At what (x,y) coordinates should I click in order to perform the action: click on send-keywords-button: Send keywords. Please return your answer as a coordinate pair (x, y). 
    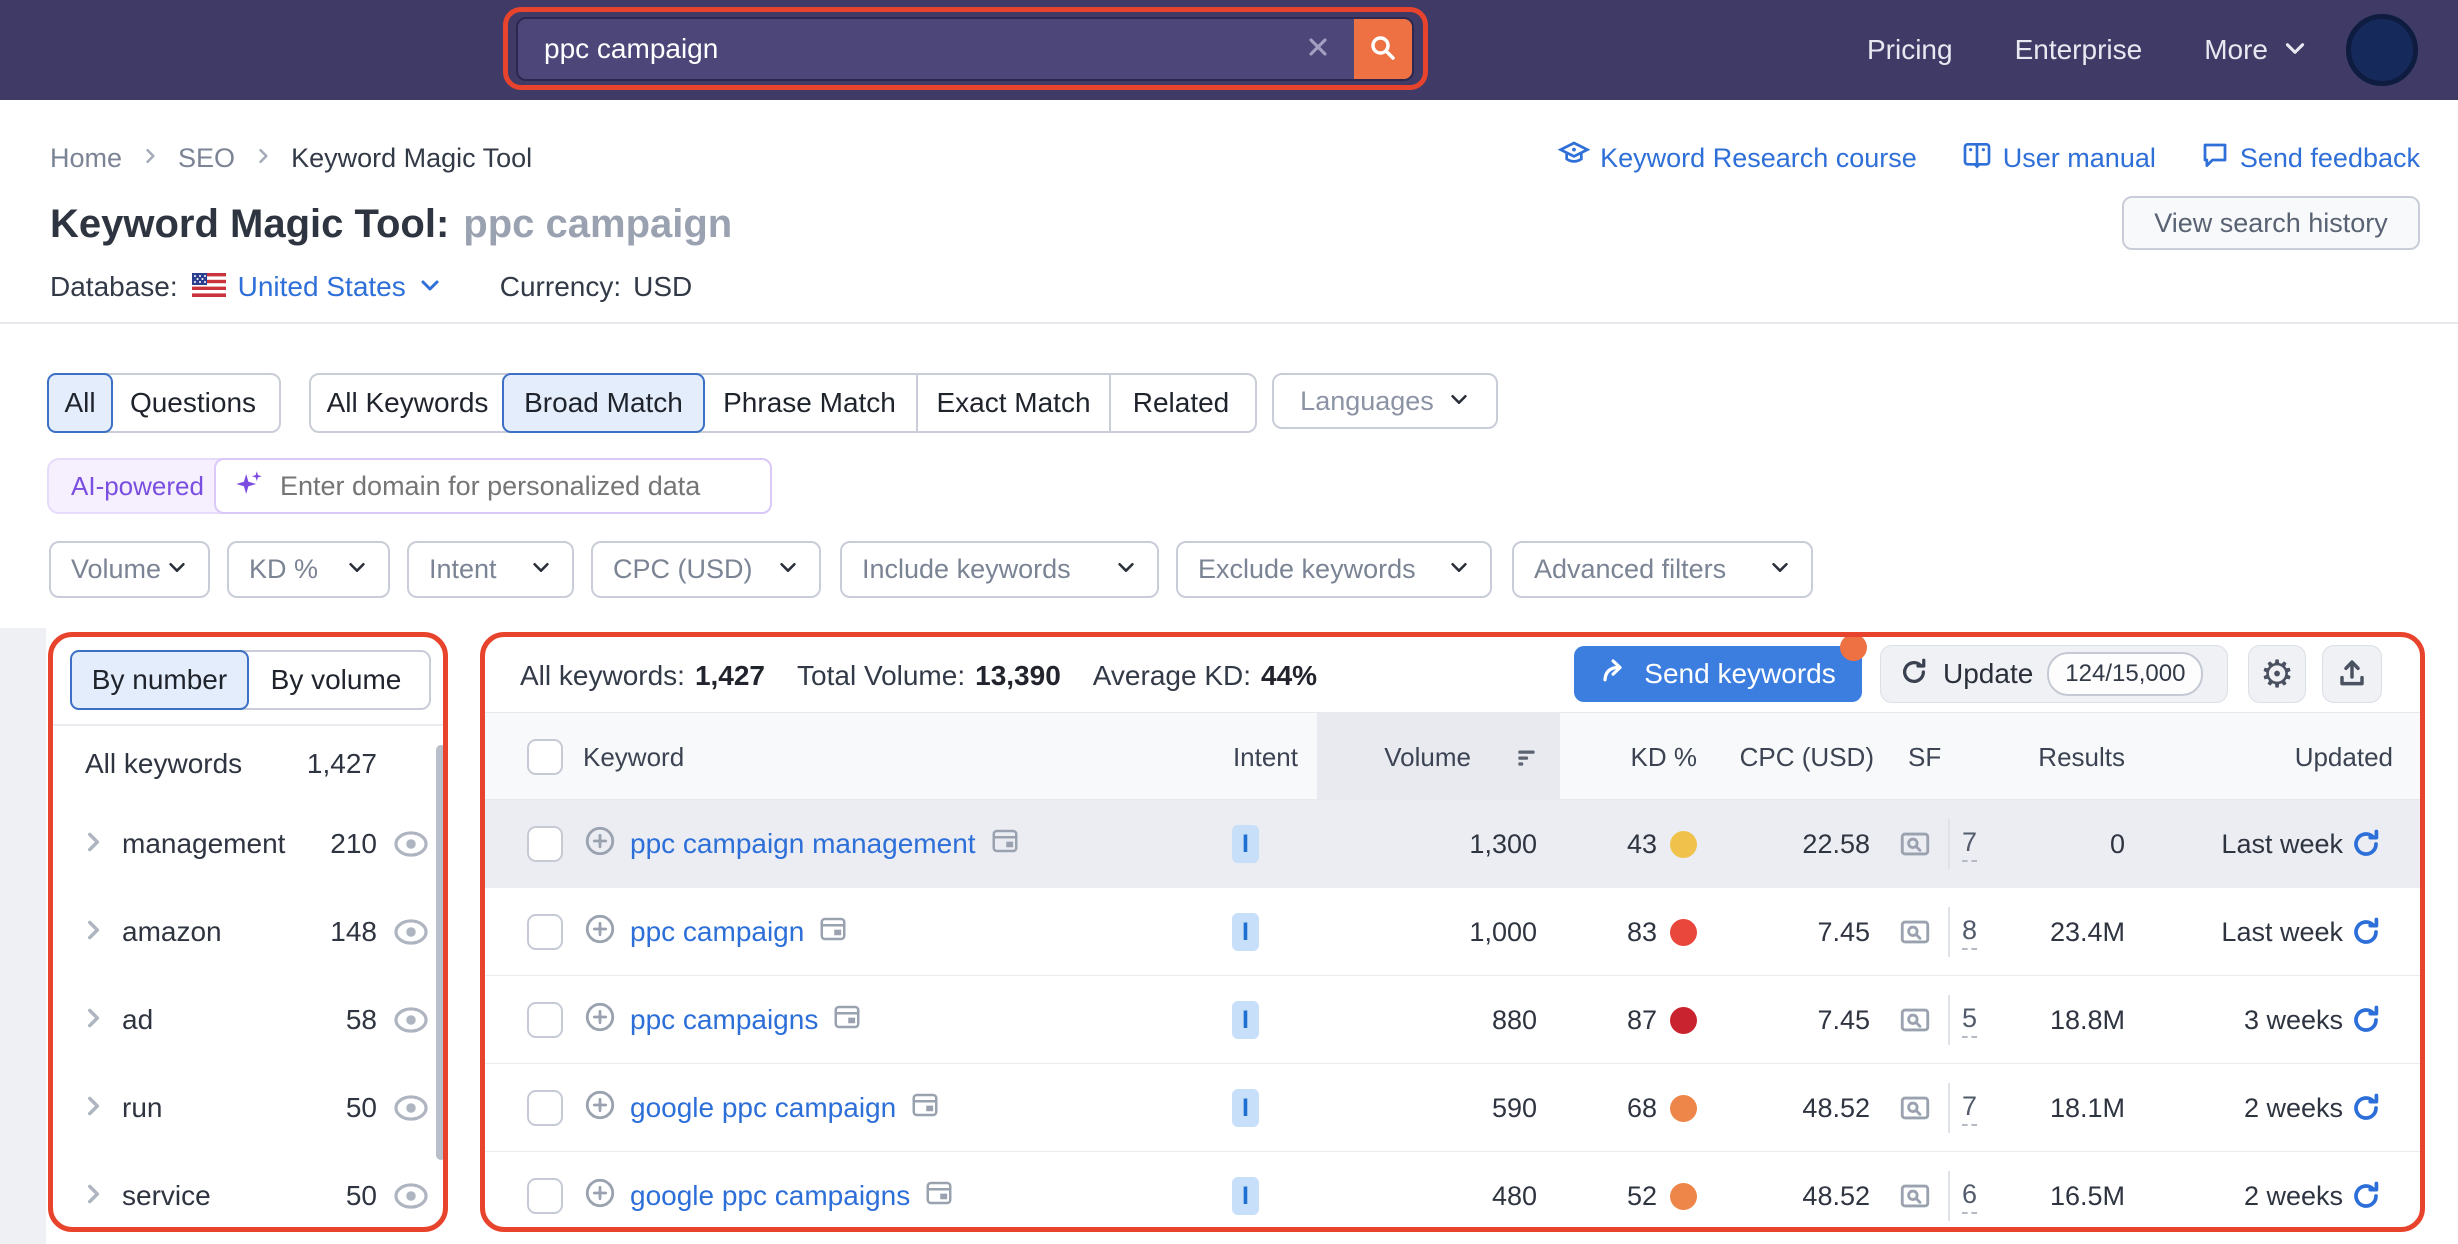
    Looking at the image, I should click on (1718, 674).